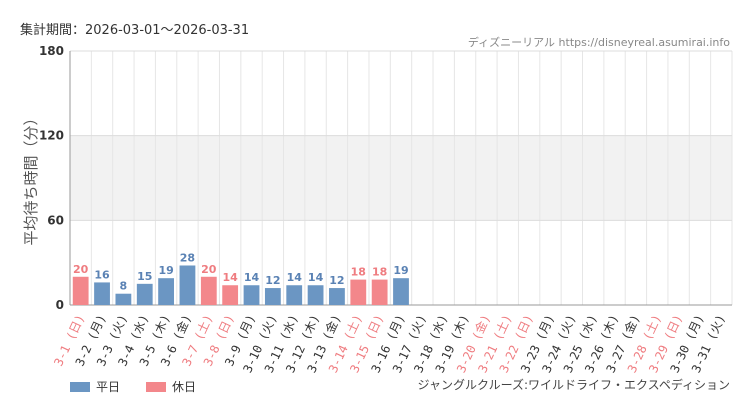  I want to click on data-label: 15, so click(144, 276).